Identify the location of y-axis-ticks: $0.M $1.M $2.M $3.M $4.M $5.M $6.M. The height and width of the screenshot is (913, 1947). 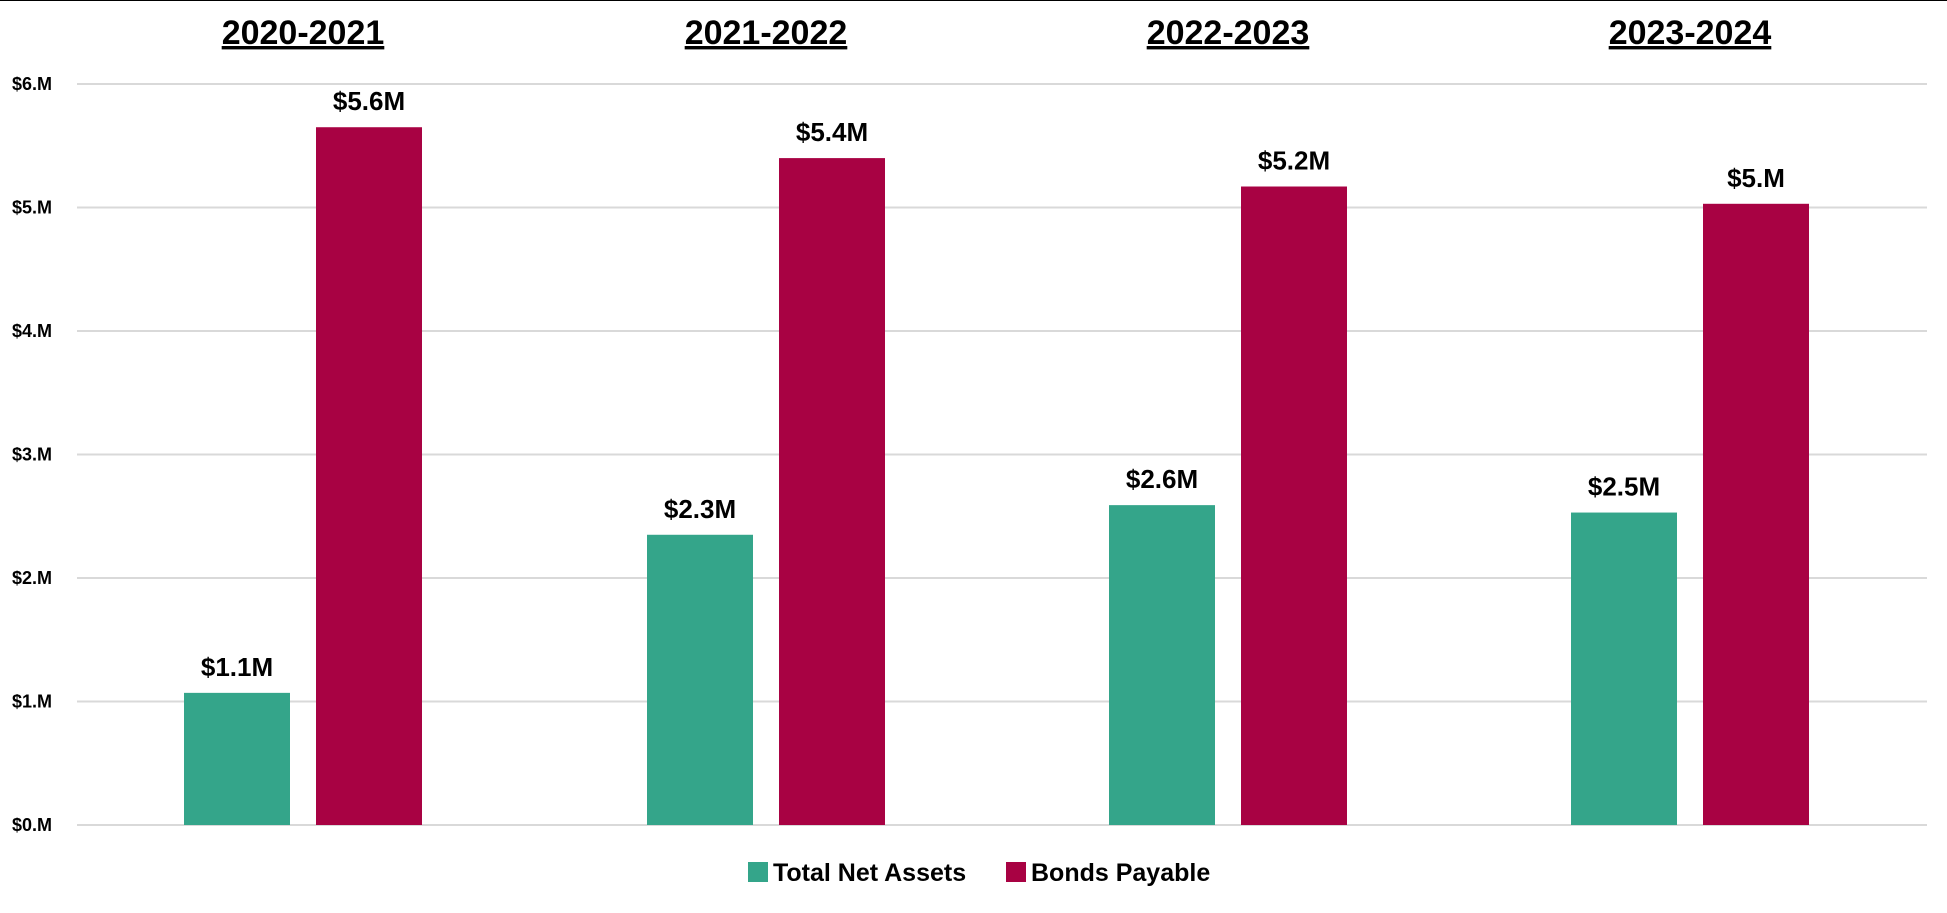
(32, 454).